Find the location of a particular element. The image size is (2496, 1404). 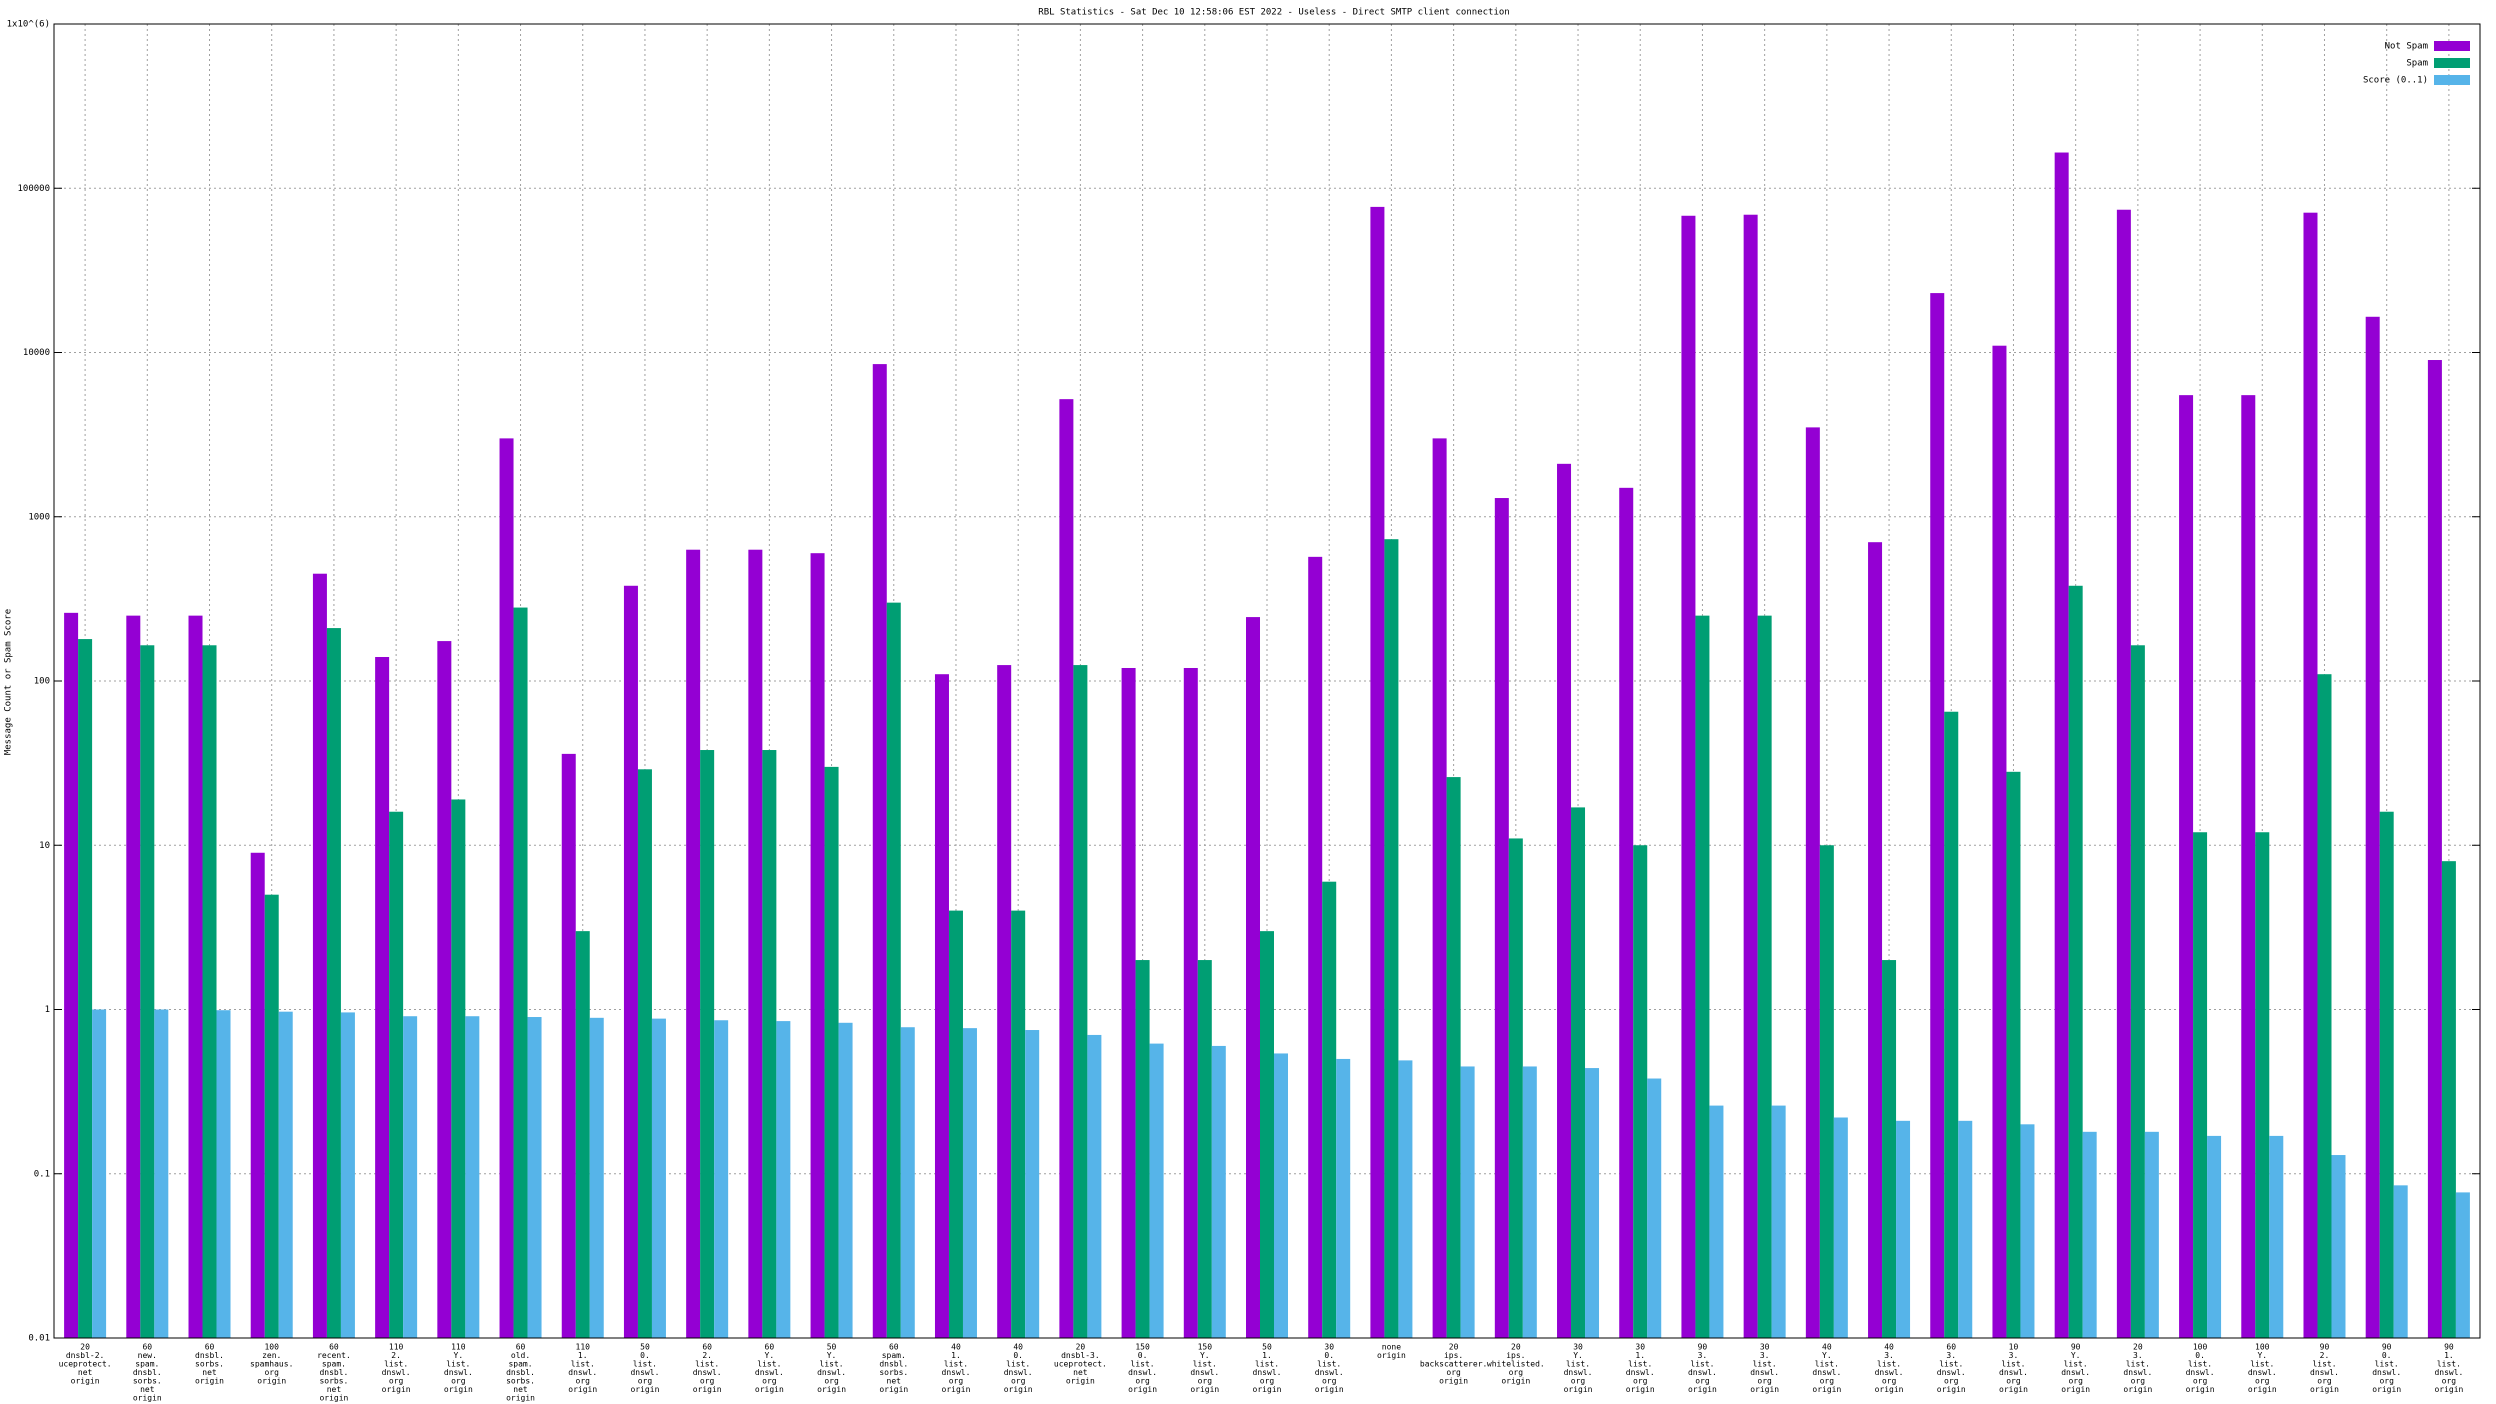

x-tick-label: whitelisted. is located at coordinates (1516, 1364).